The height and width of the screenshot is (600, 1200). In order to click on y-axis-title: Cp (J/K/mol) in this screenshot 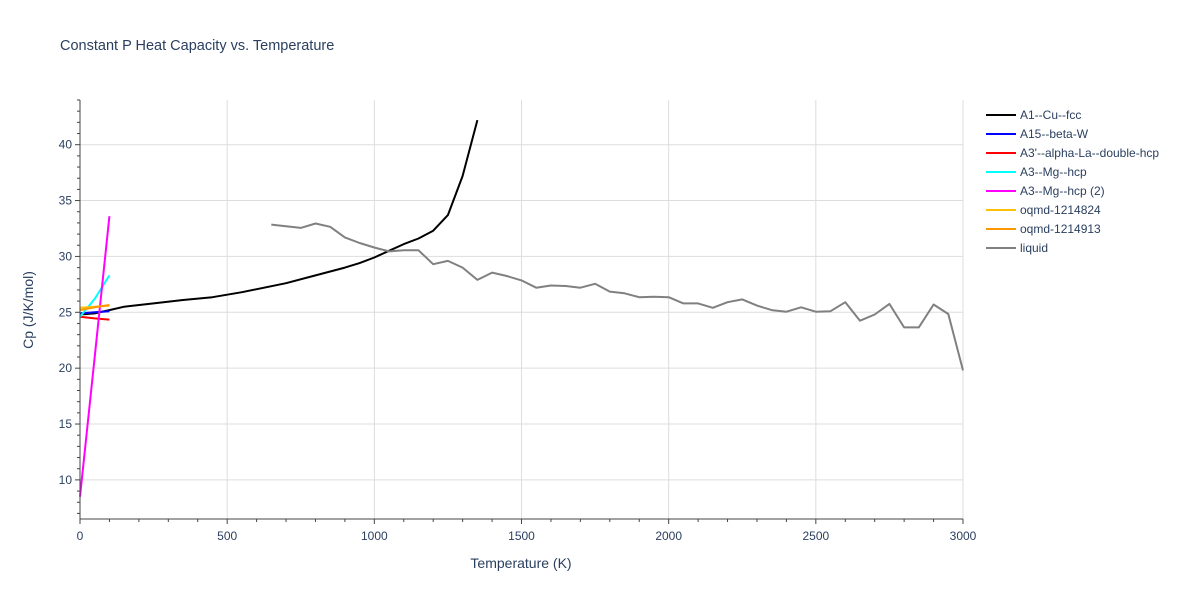, I will do `click(28, 310)`.